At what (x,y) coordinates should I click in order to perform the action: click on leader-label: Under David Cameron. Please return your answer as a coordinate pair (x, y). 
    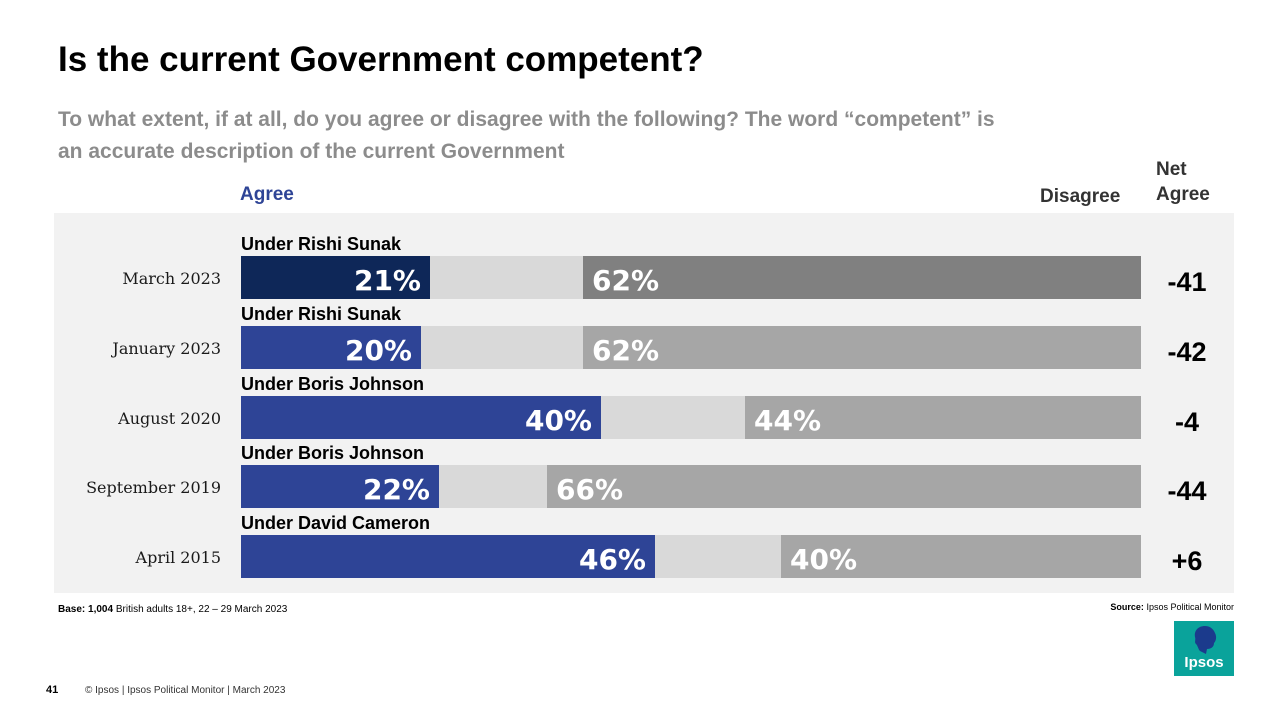
    Looking at the image, I should click on (335, 523).